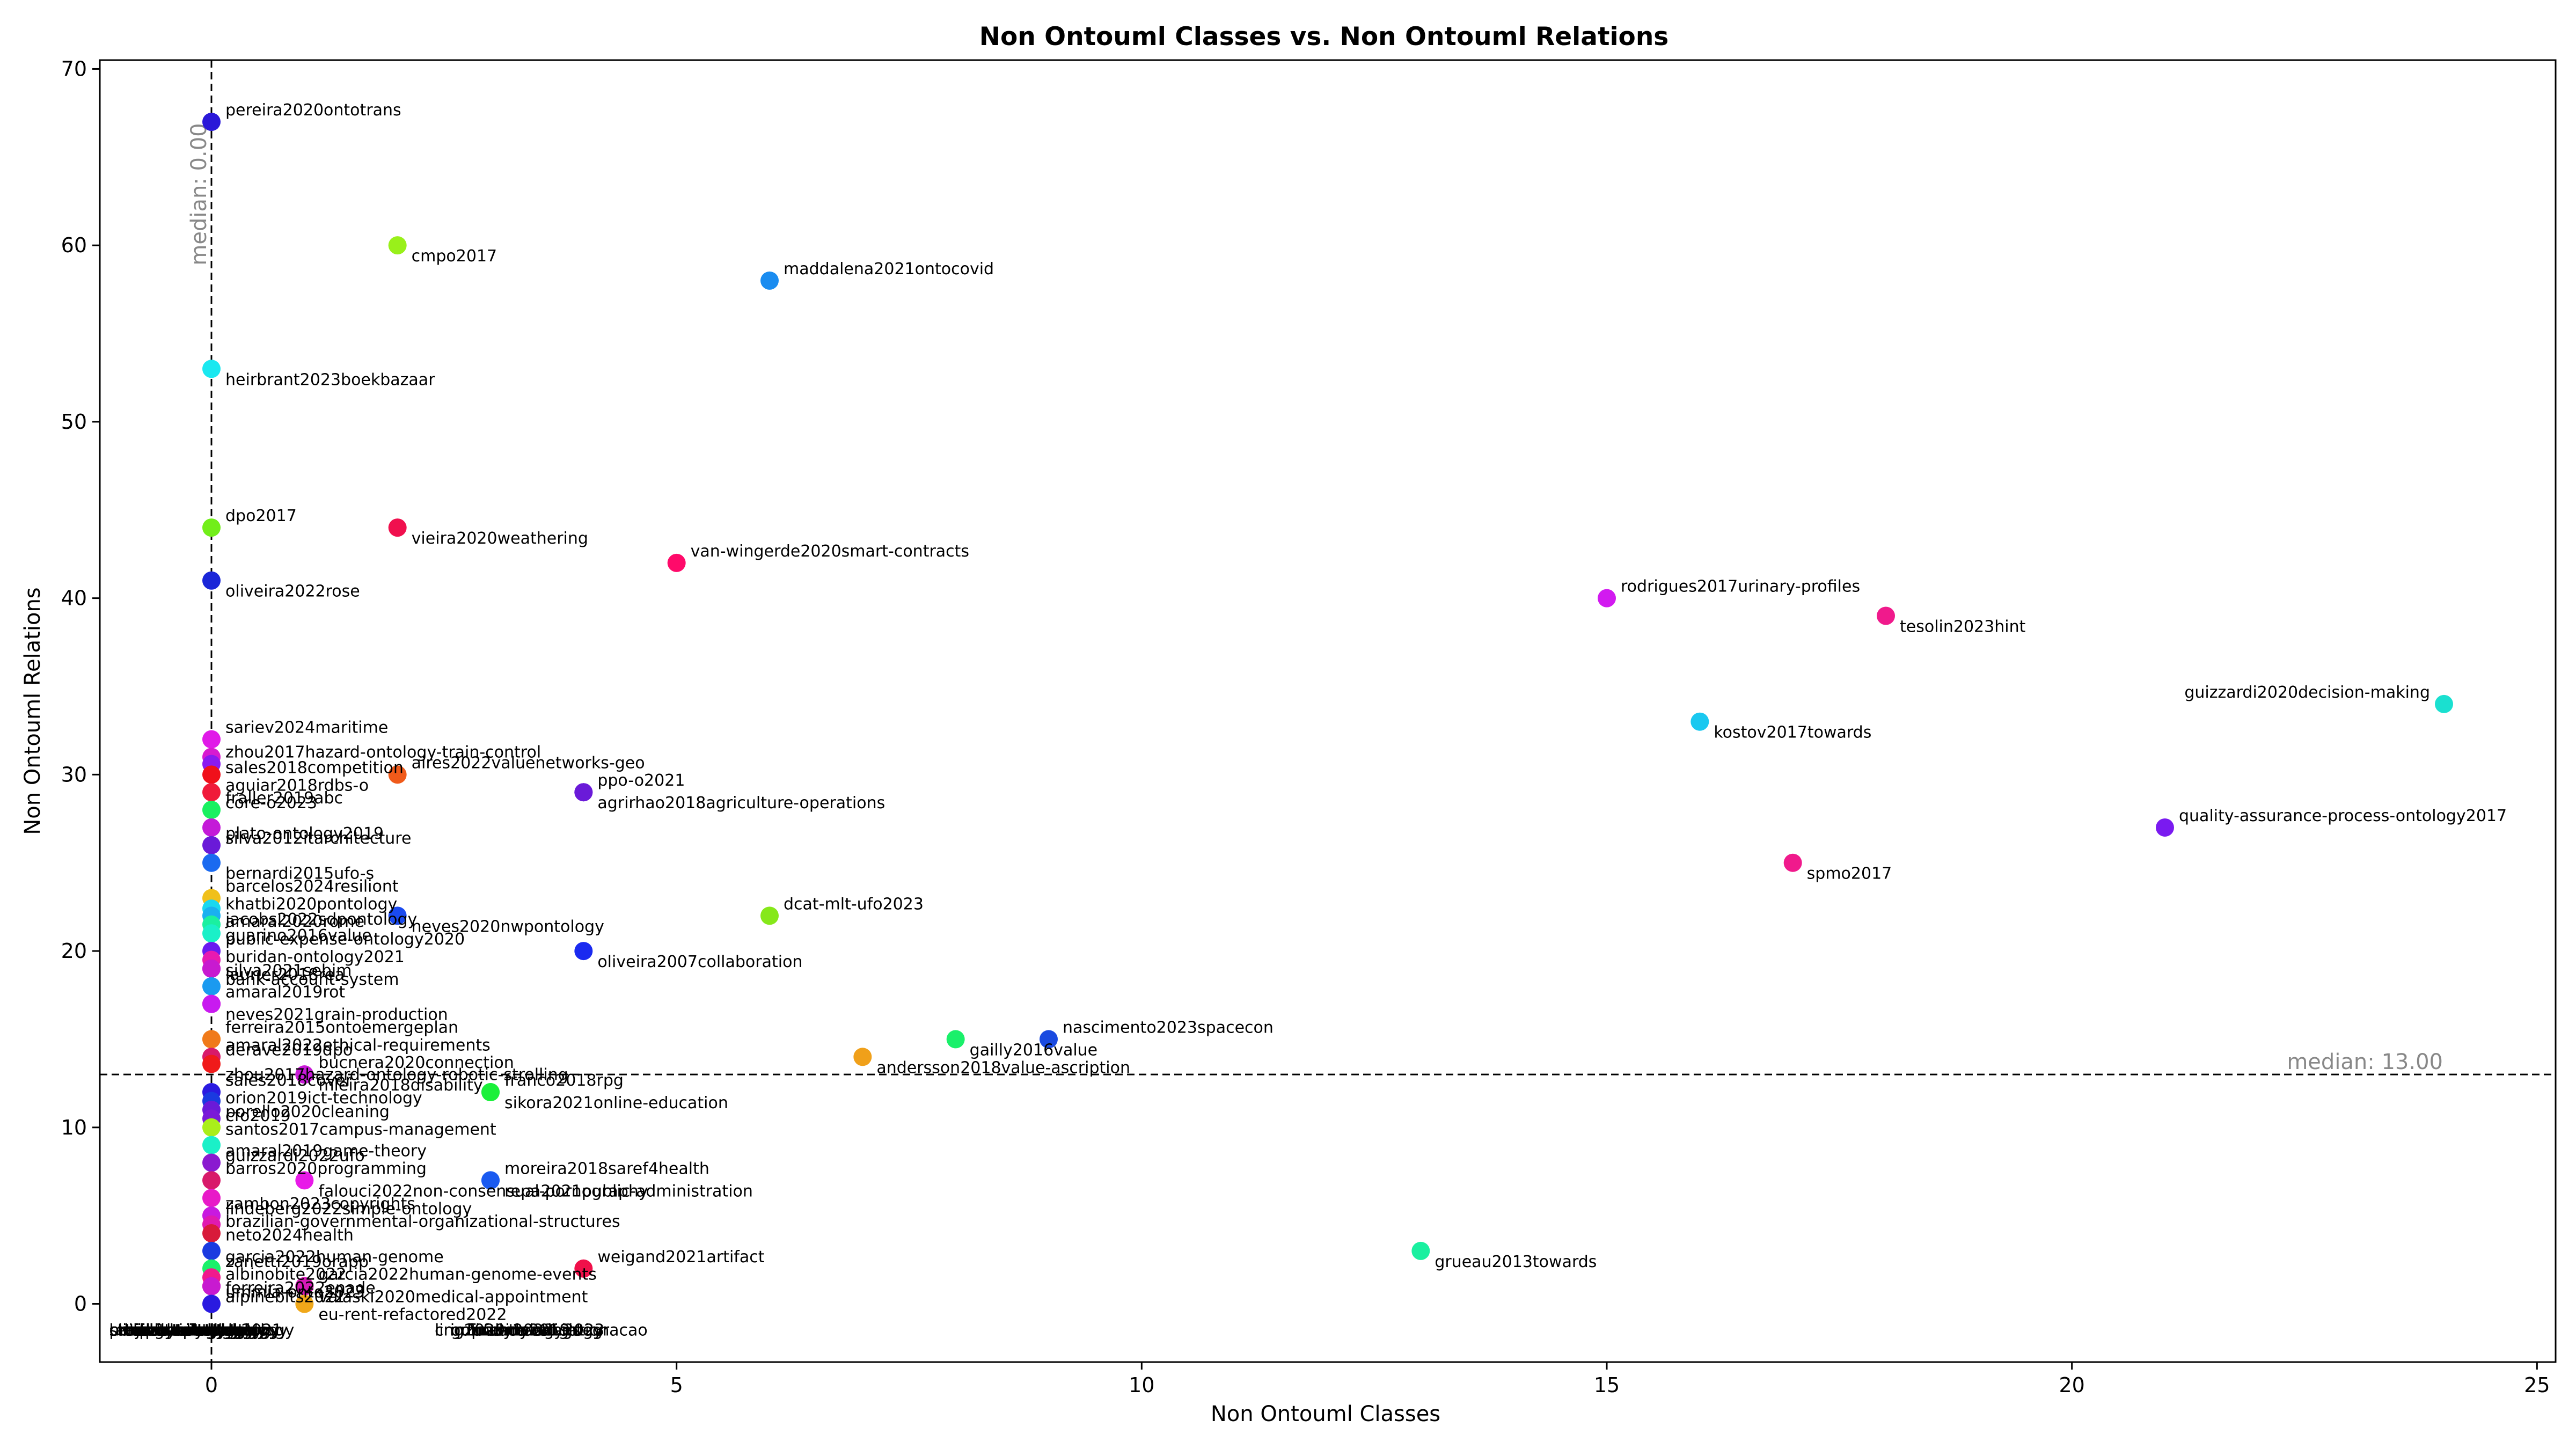 Image resolution: width=2576 pixels, height=1449 pixels. I want to click on point-label: porello2020cleaning, so click(307, 1111).